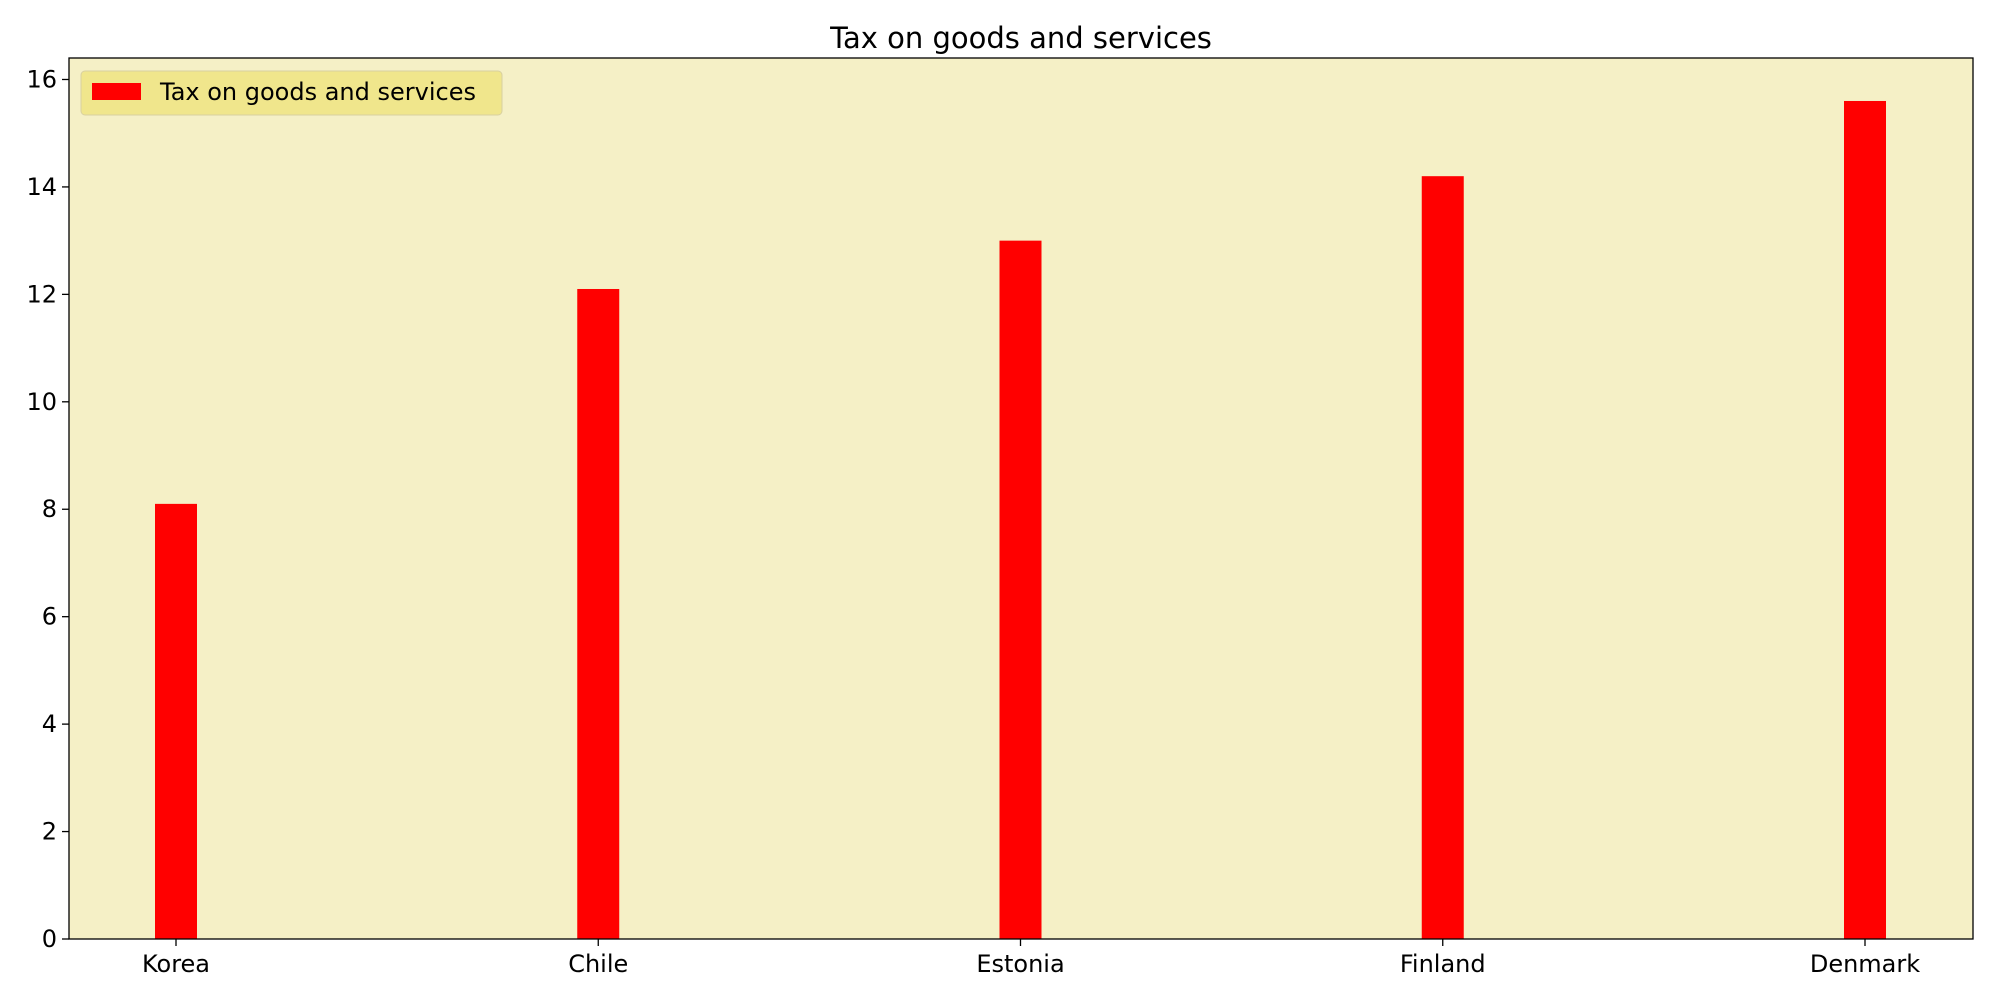 The height and width of the screenshot is (1000, 2000). I want to click on legend: Tax on goods and services, so click(291, 93).